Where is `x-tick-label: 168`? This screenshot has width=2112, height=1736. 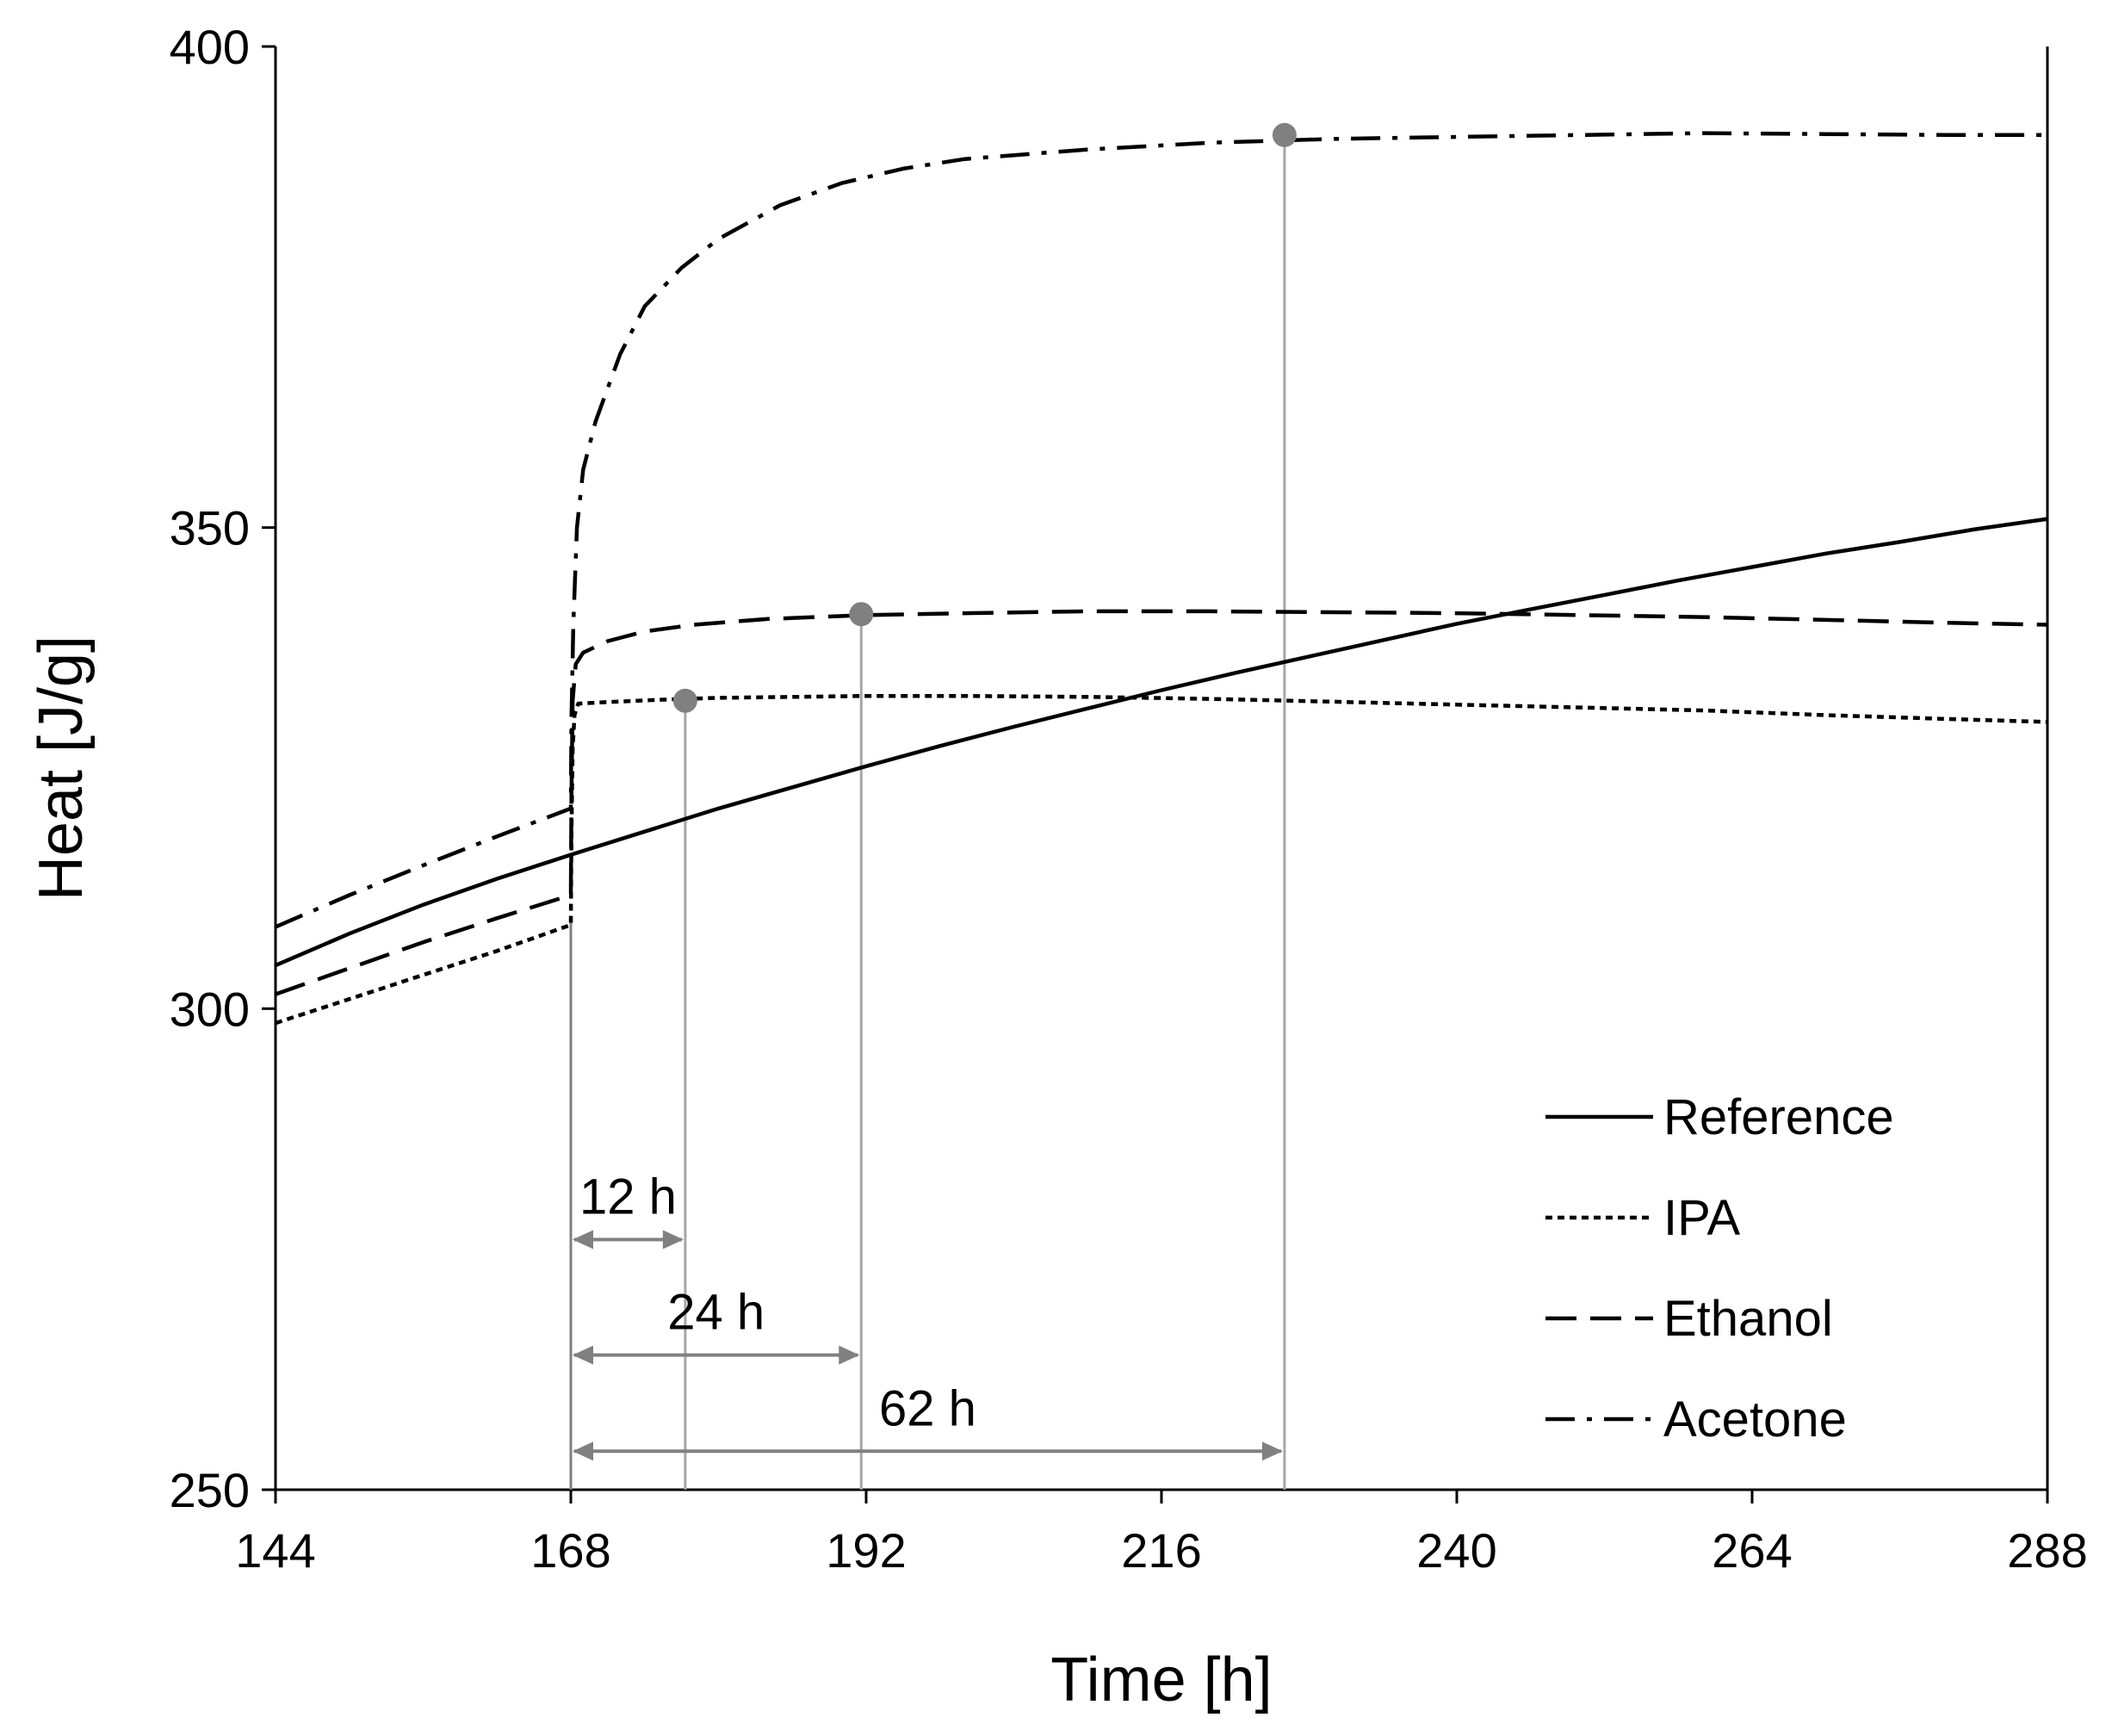
x-tick-label: 168 is located at coordinates (570, 1551).